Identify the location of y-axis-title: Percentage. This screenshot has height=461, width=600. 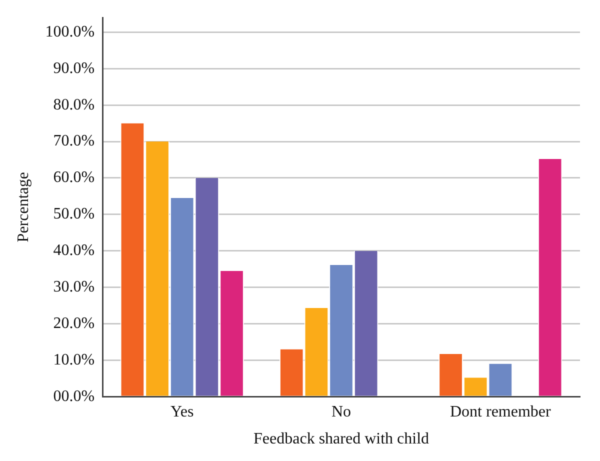
(23, 207).